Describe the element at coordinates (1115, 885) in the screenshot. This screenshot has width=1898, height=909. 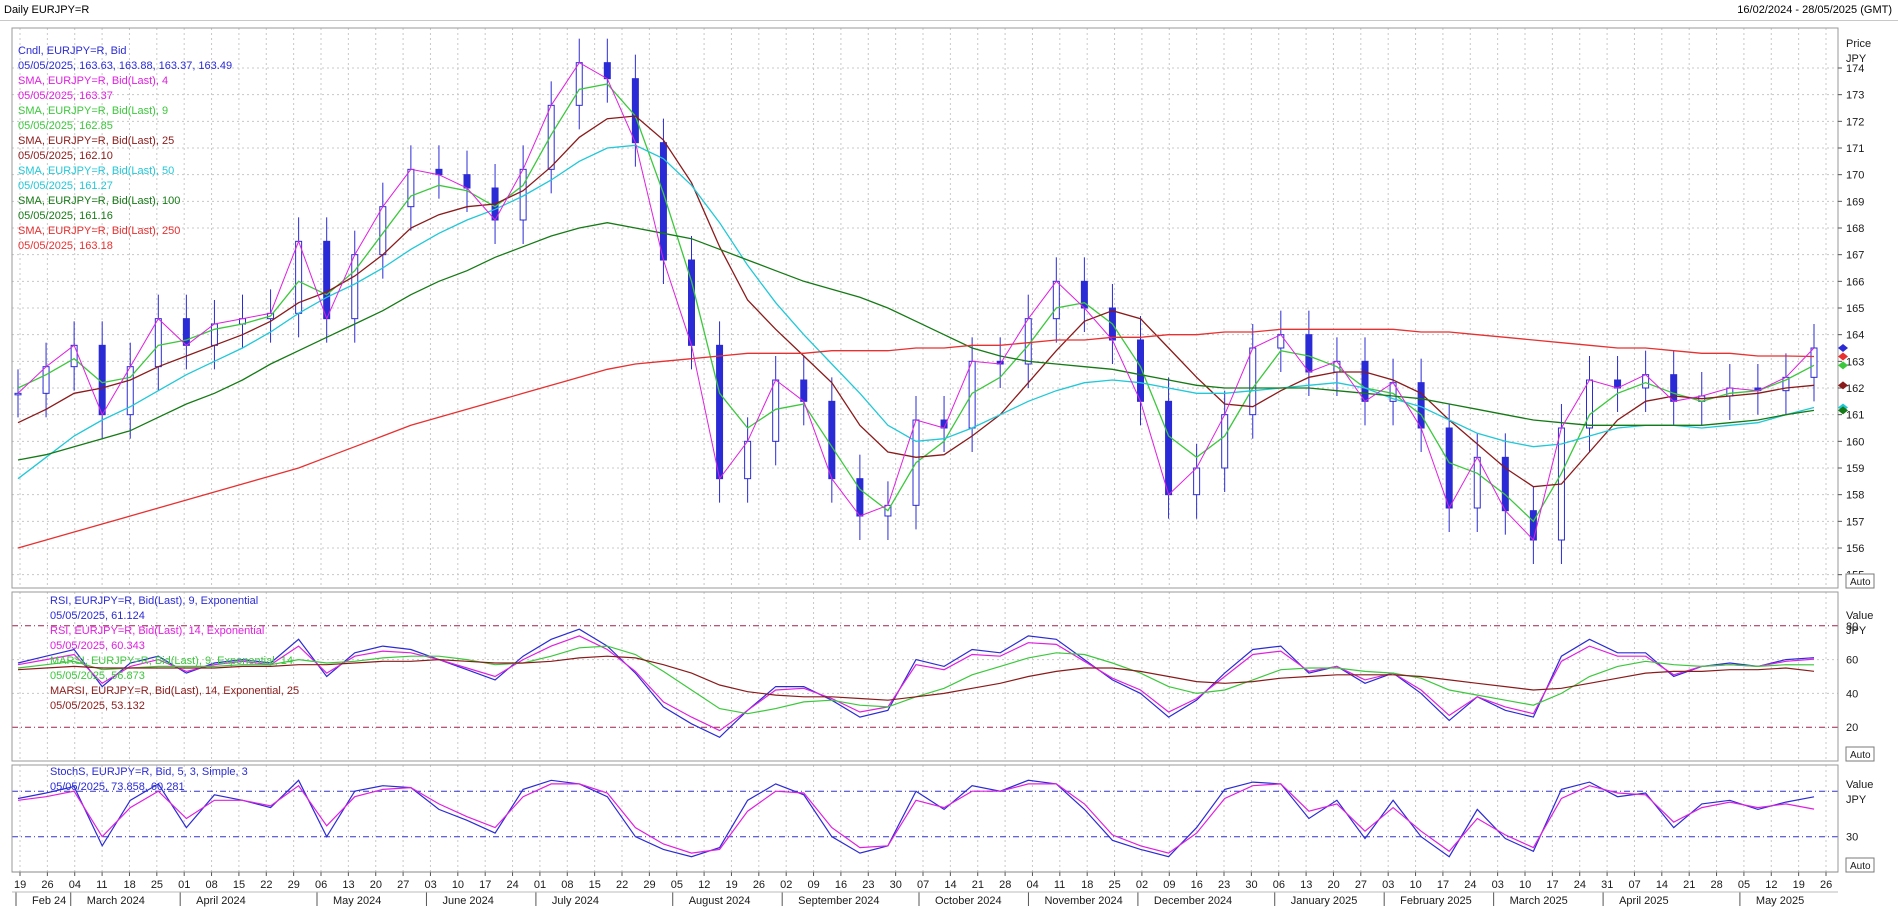
I see `day-tick-label: 25` at that location.